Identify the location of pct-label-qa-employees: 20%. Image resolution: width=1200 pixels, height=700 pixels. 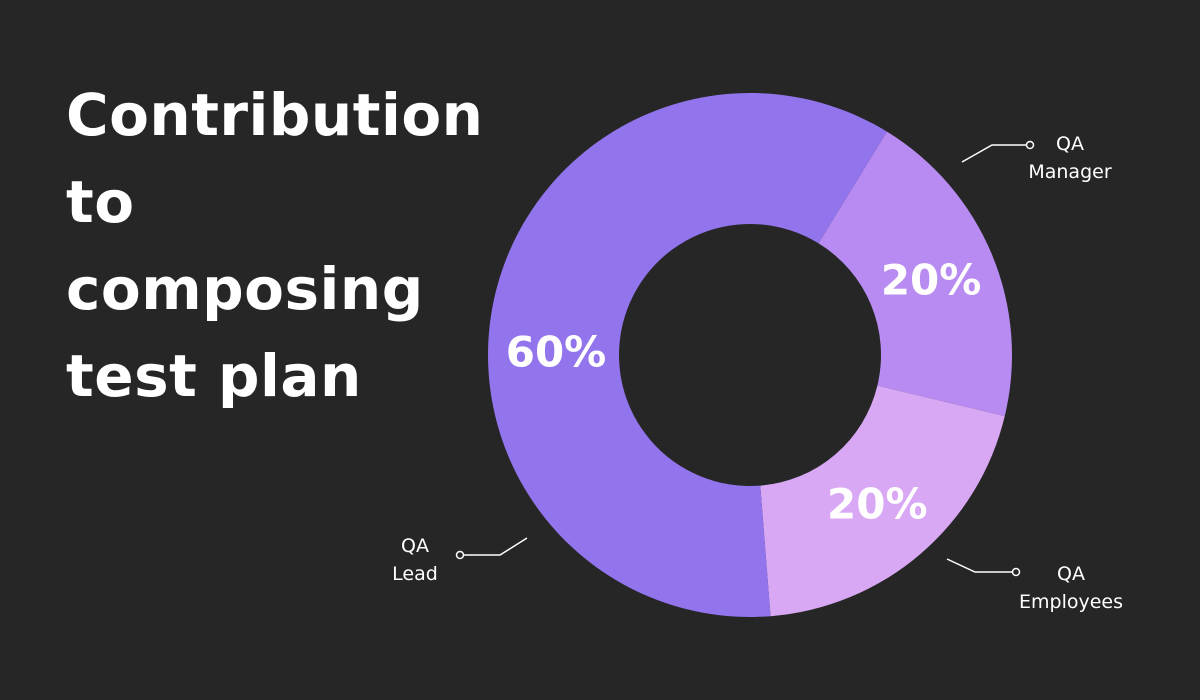
(877, 504).